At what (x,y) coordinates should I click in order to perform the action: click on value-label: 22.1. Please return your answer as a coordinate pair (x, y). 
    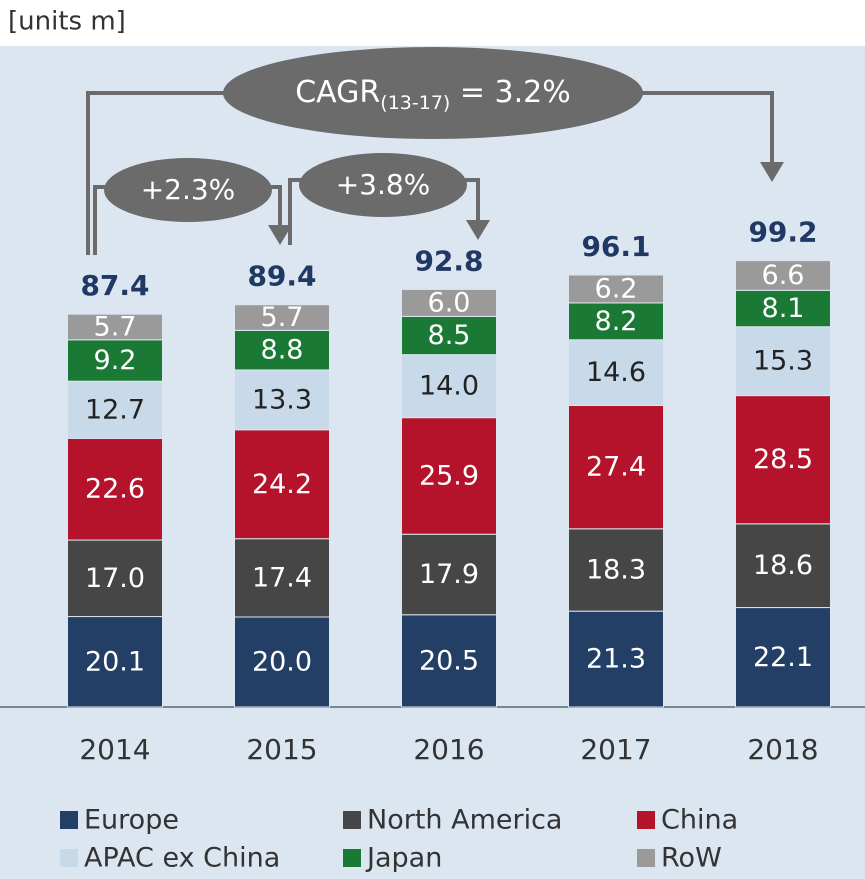
    Looking at the image, I should click on (783, 657).